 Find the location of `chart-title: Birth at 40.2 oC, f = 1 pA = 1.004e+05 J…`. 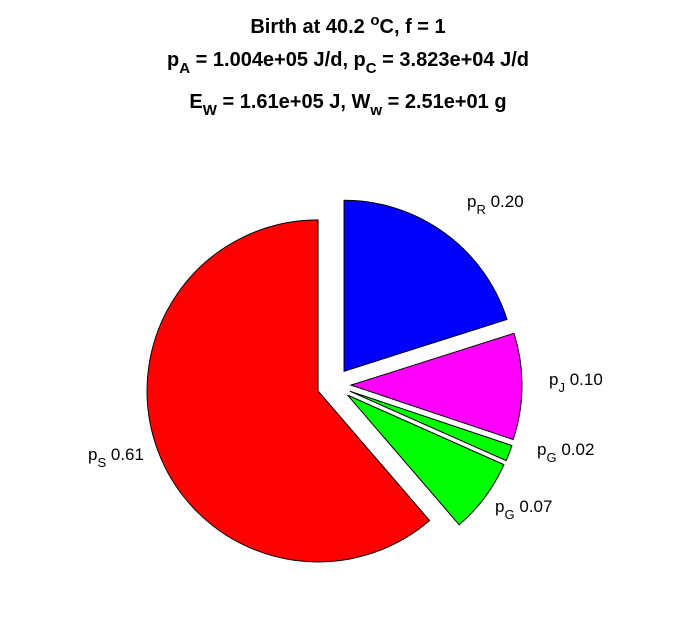

chart-title: Birth at 40.2 oC, f = 1 pA = 1.004e+05 J… is located at coordinates (348, 65).